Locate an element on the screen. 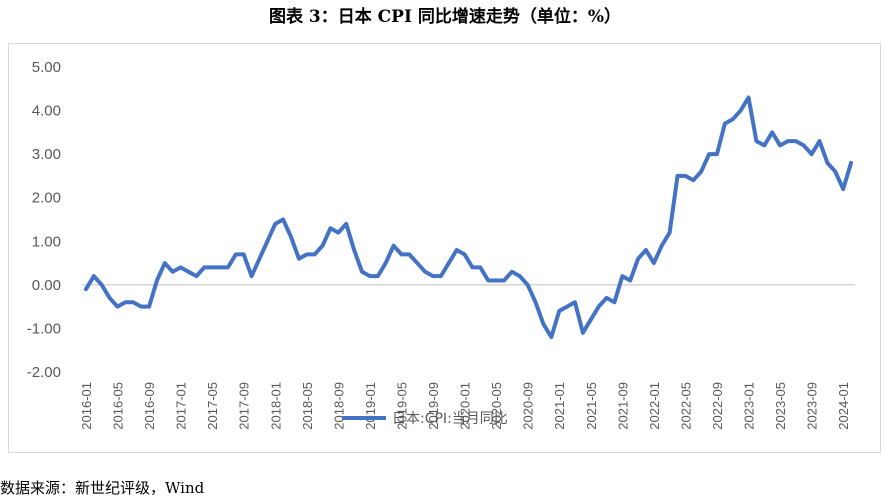  y-tick-label: 4.00 is located at coordinates (46, 111).